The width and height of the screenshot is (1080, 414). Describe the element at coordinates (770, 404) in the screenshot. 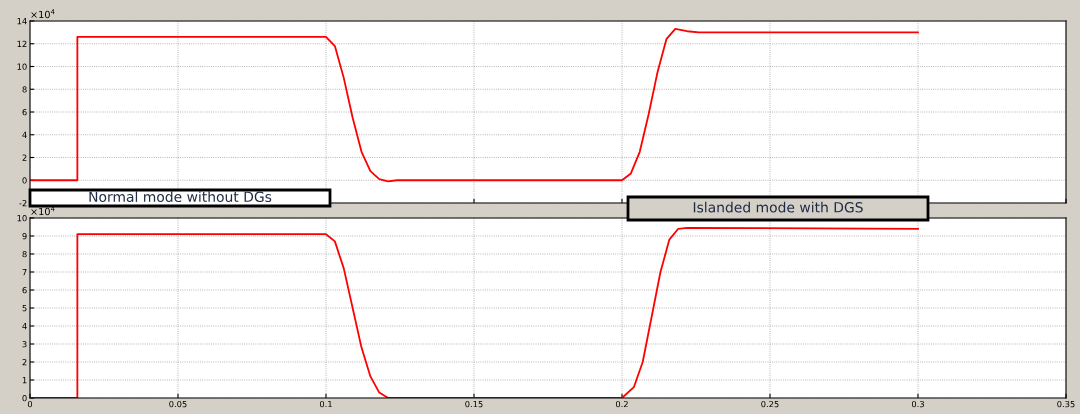

I see `x-tick-label: 0.25` at that location.